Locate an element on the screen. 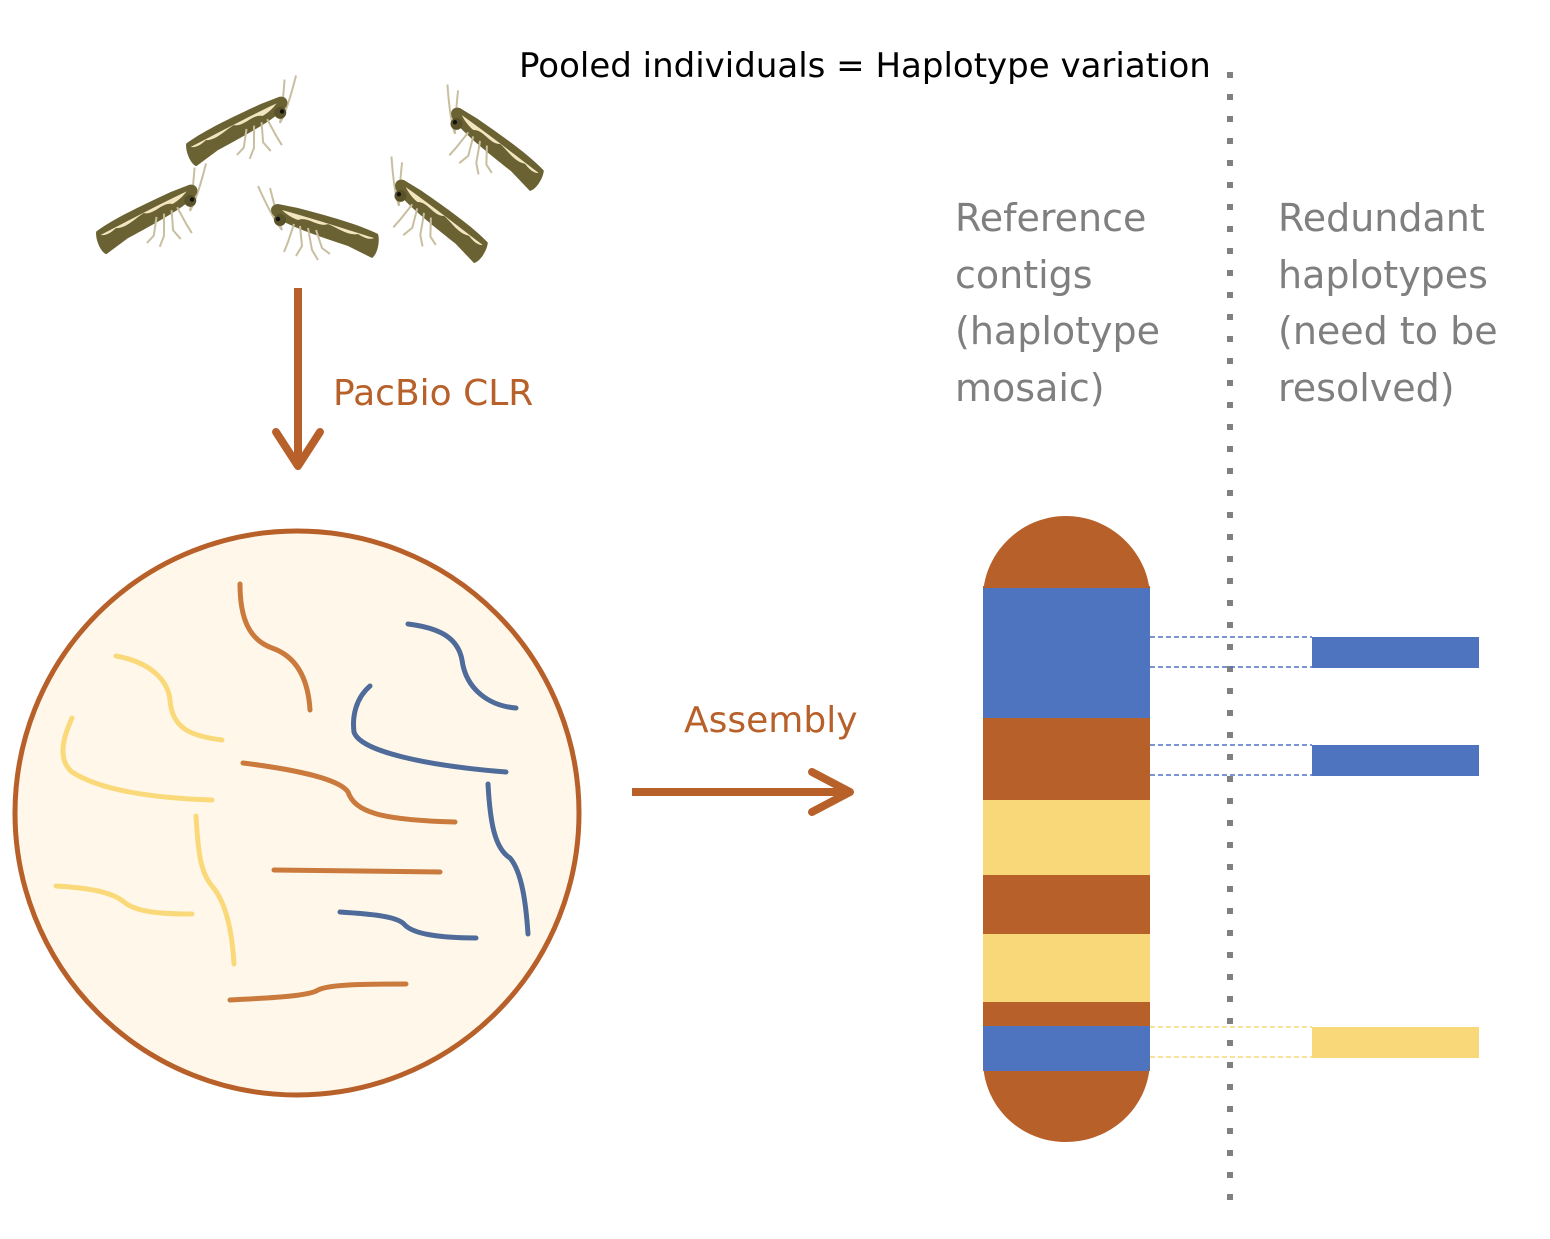 The width and height of the screenshot is (1550, 1239). redundant-haplotypes is located at coordinates (1395, 847).